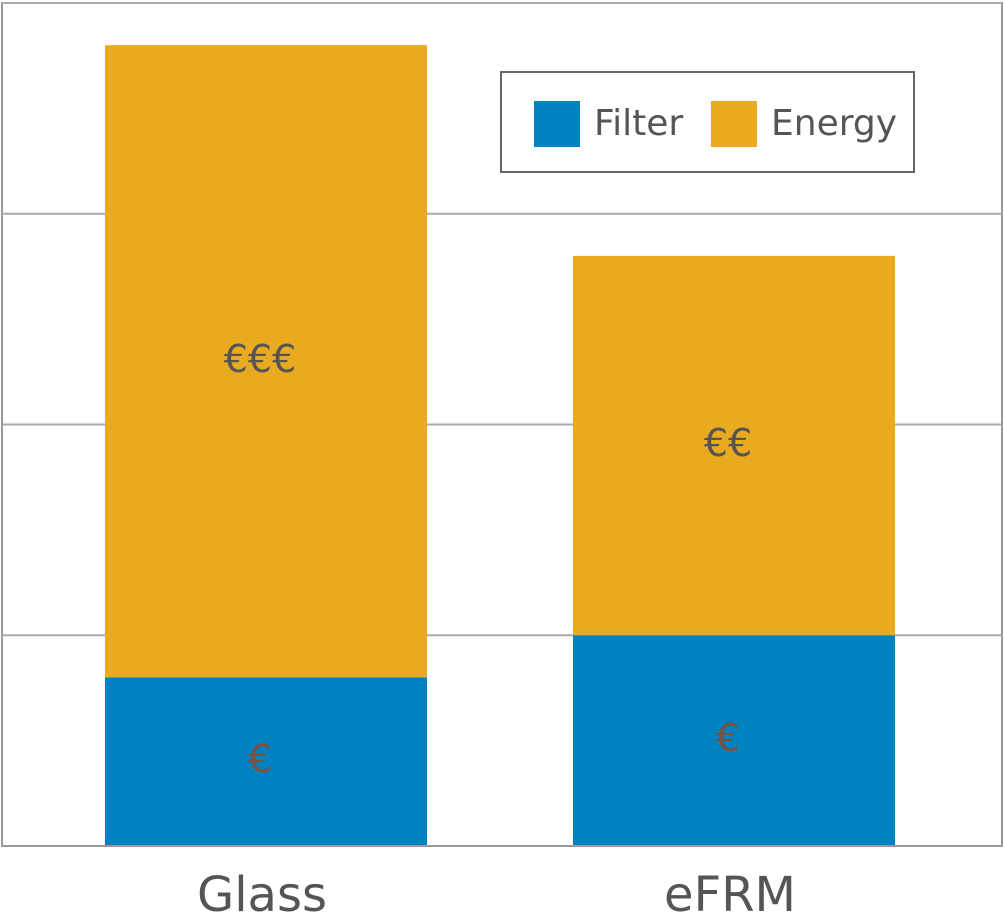 This screenshot has height=920, width=1004. I want to click on value-label: €€, so click(728, 443).